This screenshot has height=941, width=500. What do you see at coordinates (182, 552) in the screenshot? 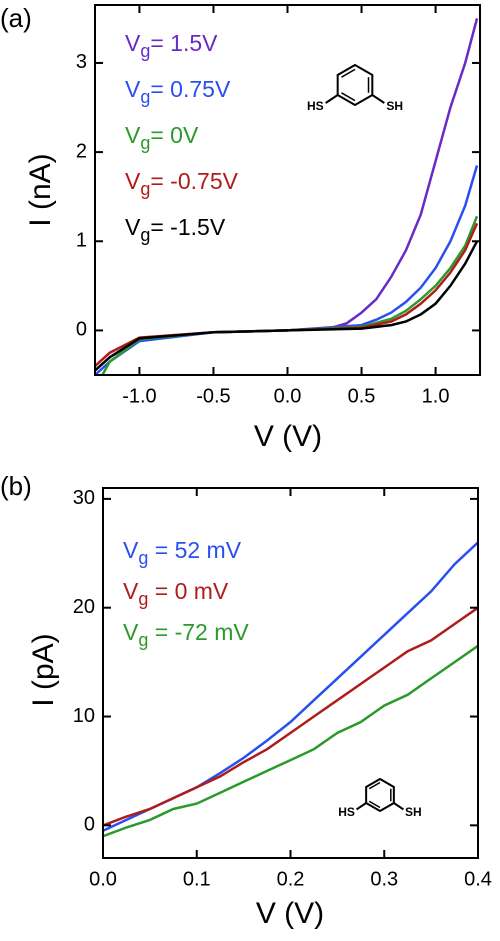
I see `legend-entry: Vg = 52 mV` at bounding box center [182, 552].